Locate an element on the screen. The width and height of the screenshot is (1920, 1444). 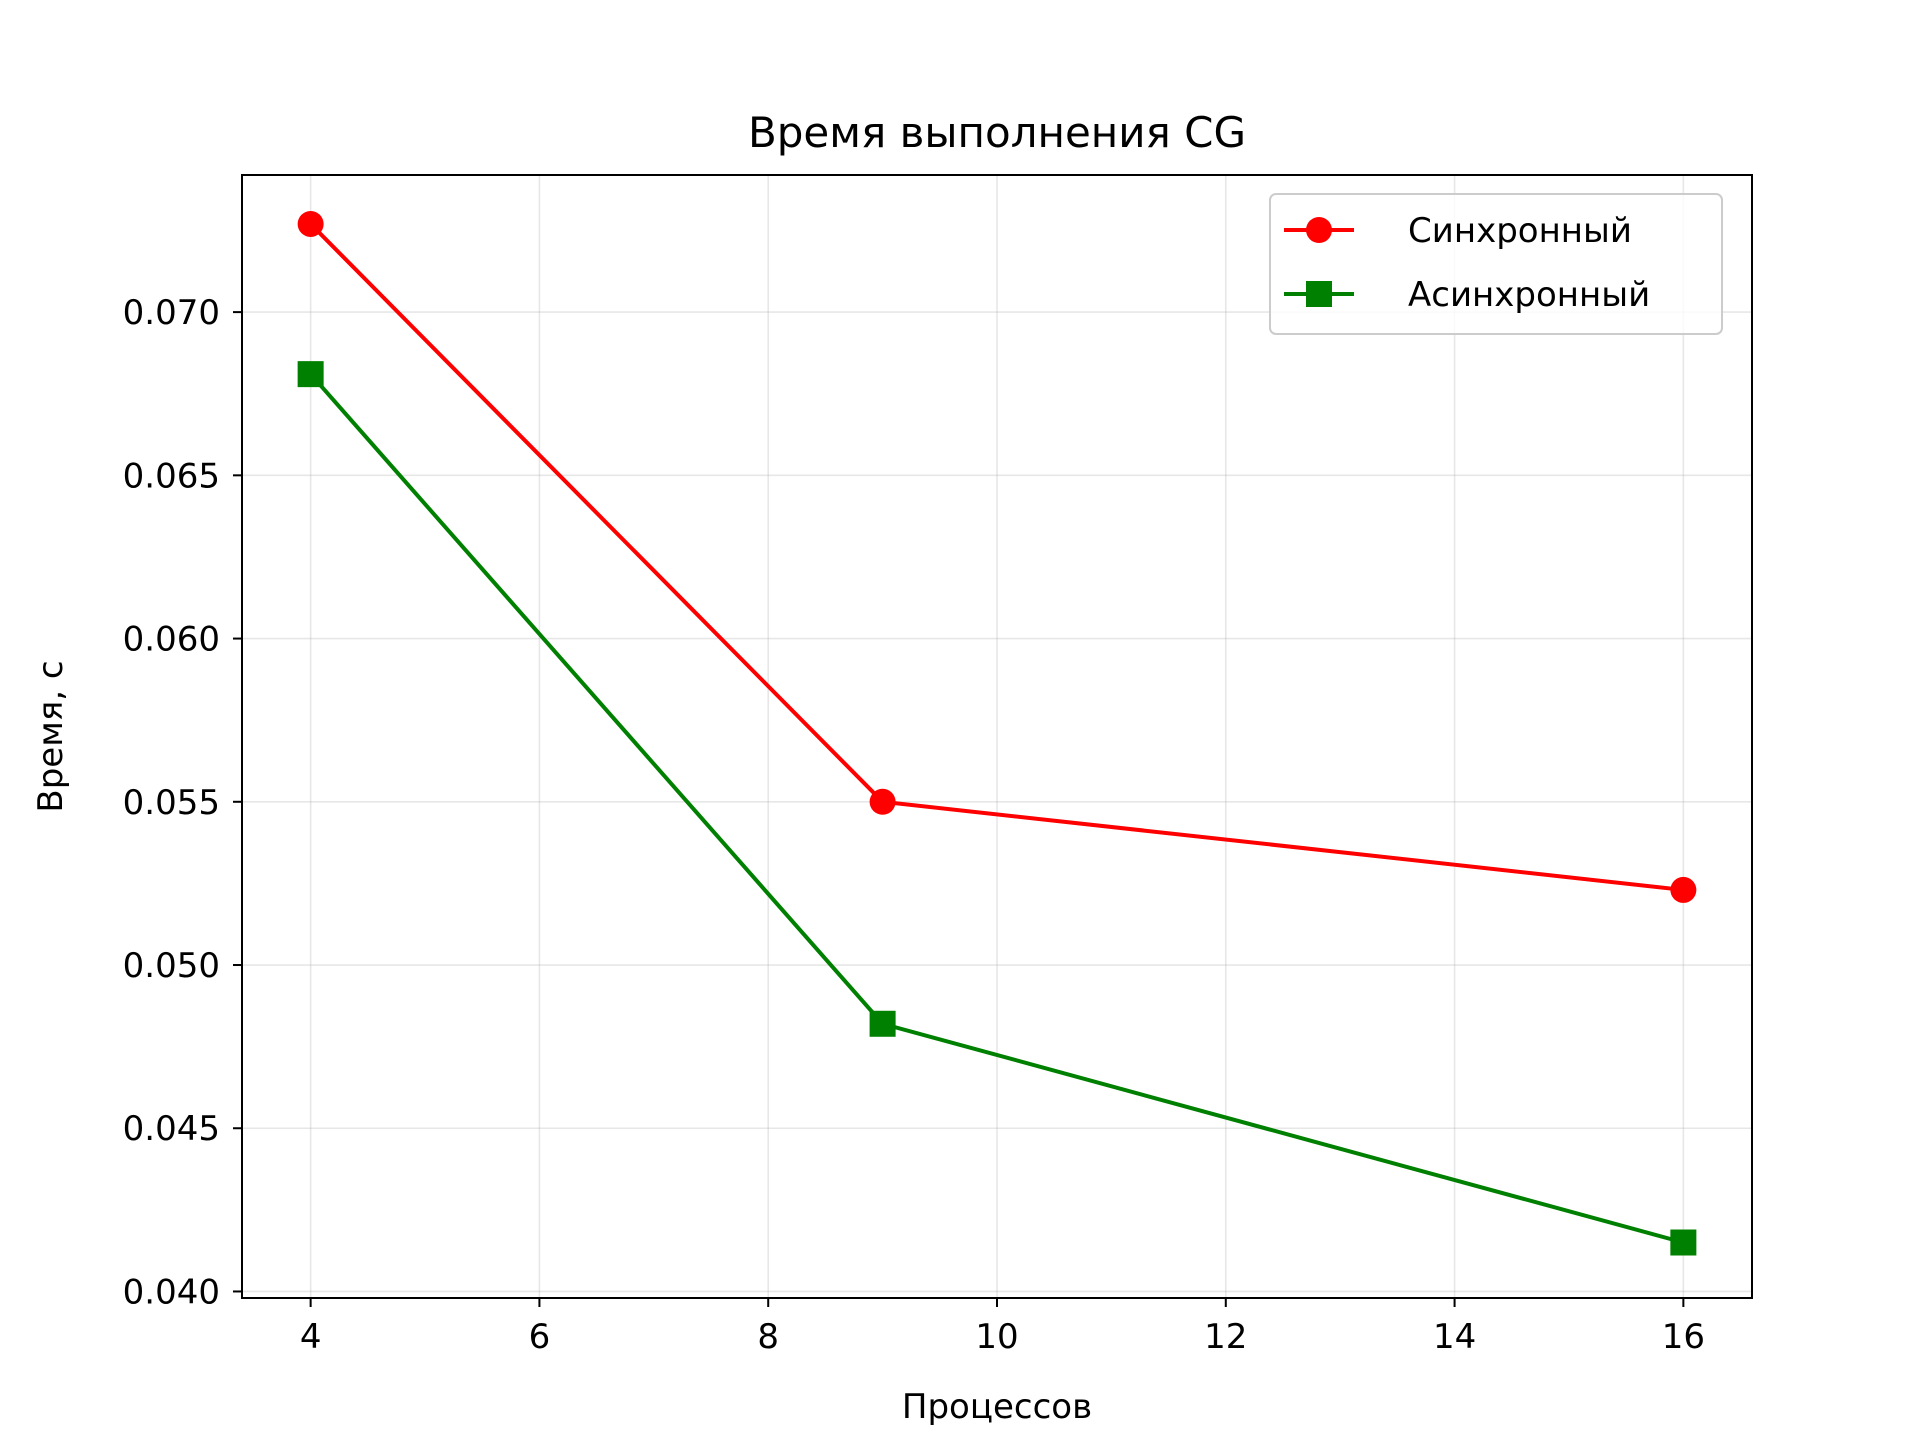
legend-item: Синхронный is located at coordinates (1458, 231).